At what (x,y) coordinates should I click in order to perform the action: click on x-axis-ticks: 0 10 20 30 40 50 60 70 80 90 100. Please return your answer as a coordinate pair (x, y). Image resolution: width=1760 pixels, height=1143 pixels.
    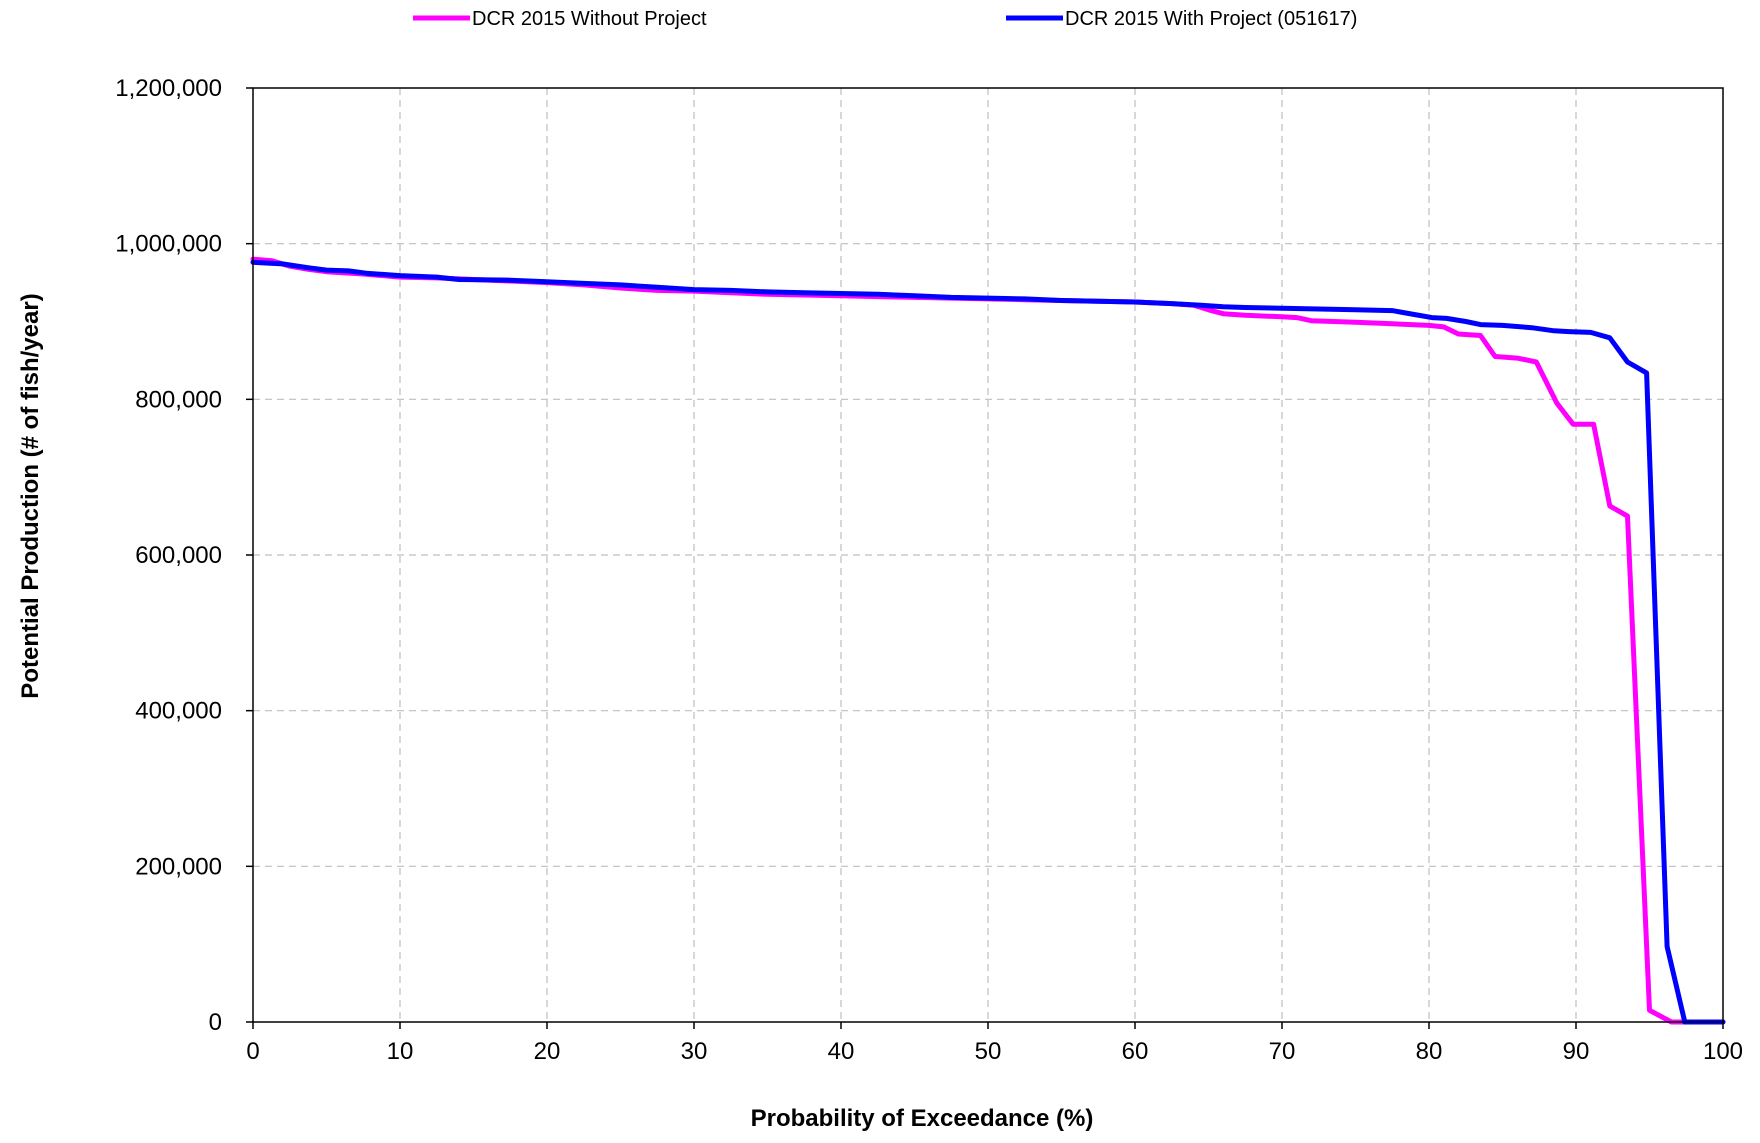
    Looking at the image, I should click on (994, 1043).